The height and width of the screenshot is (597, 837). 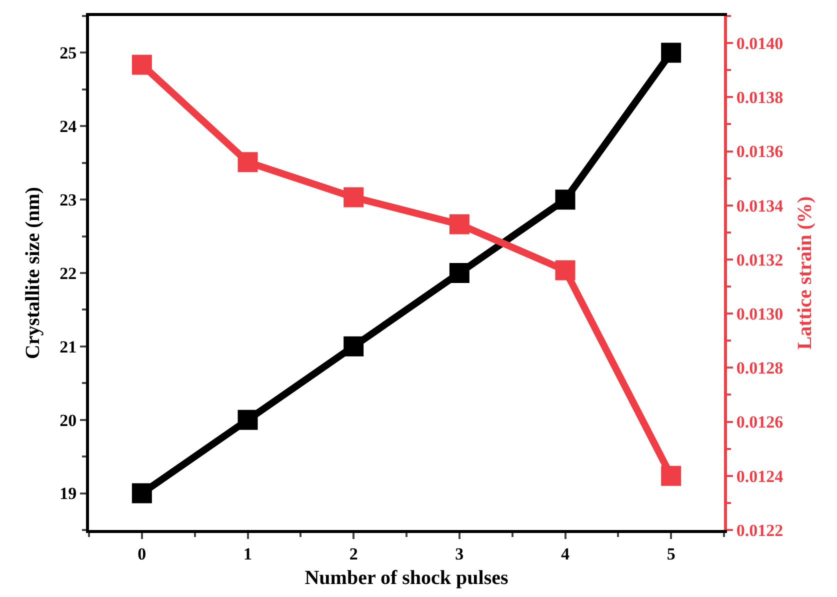 I want to click on y-tick-label: 21, so click(x=68, y=346).